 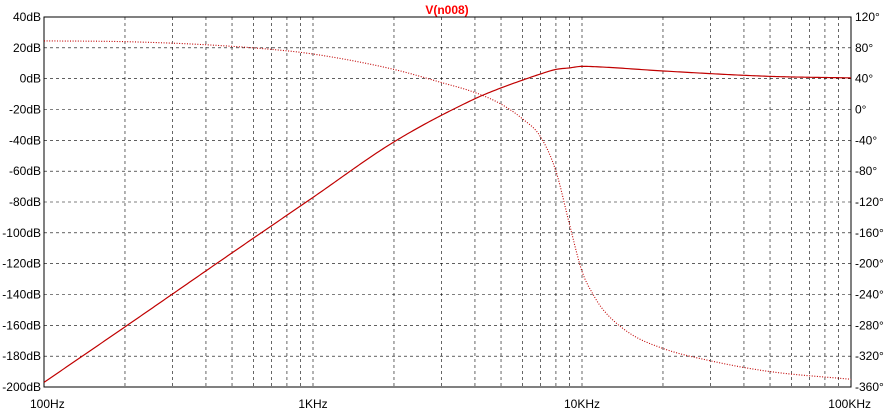 I want to click on y-right-tick-label: -160°, so click(x=869, y=233).